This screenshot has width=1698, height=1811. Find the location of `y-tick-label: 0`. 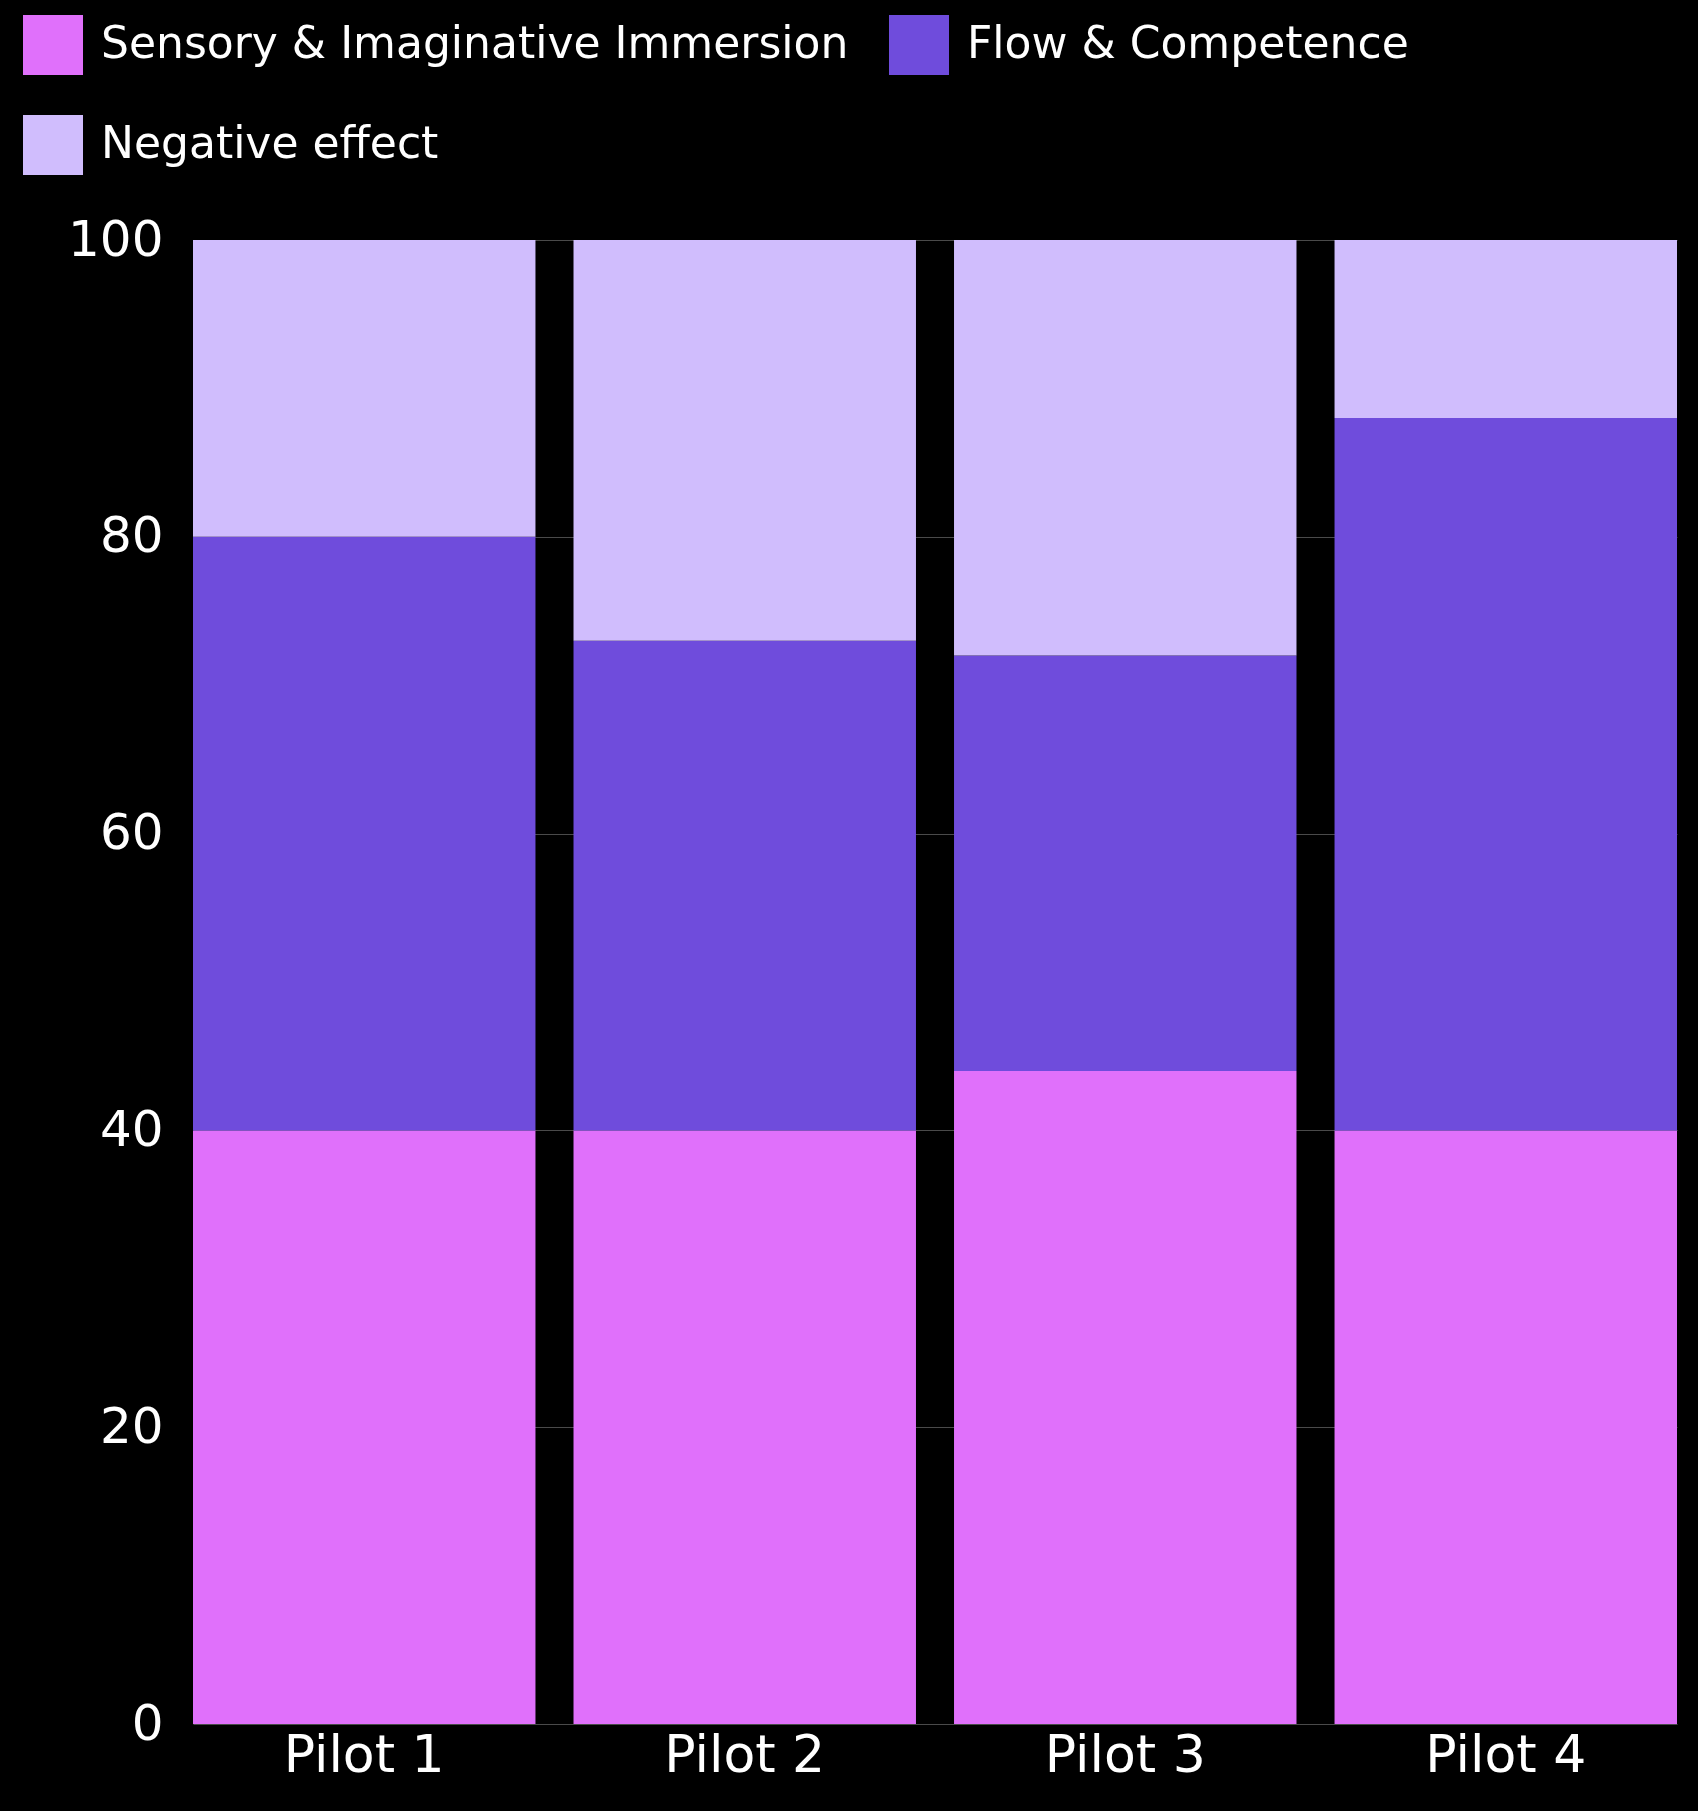

y-tick-label: 0 is located at coordinates (147, 1722).